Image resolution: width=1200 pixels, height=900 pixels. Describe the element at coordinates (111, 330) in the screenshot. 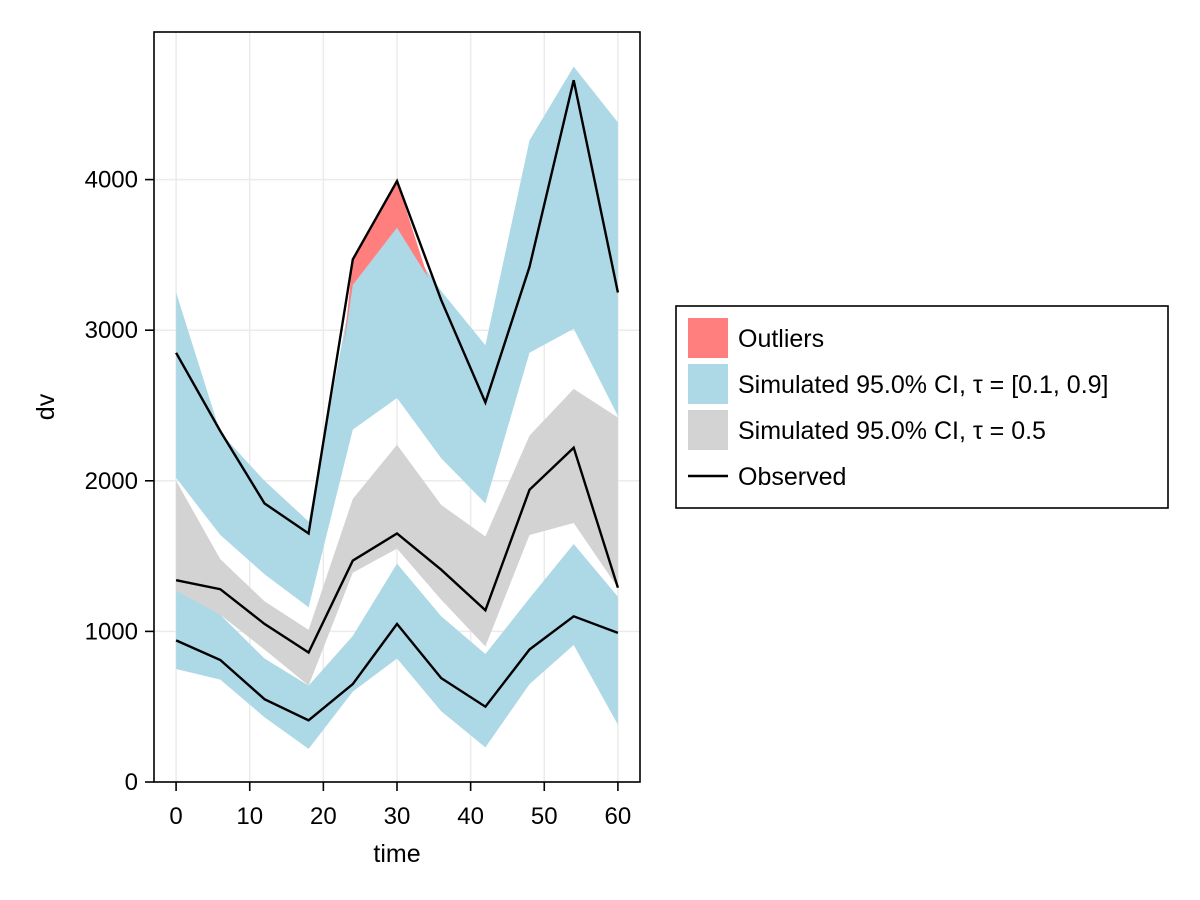

I see `y-tick-label: 3000` at that location.